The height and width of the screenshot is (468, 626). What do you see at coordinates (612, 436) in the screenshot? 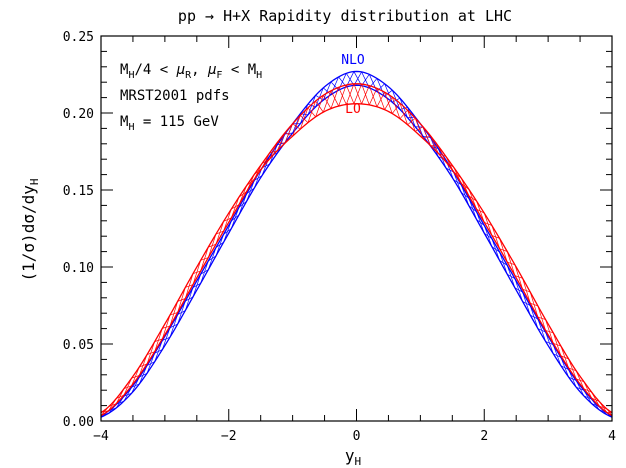
I see `x-tick-label: 4` at bounding box center [612, 436].